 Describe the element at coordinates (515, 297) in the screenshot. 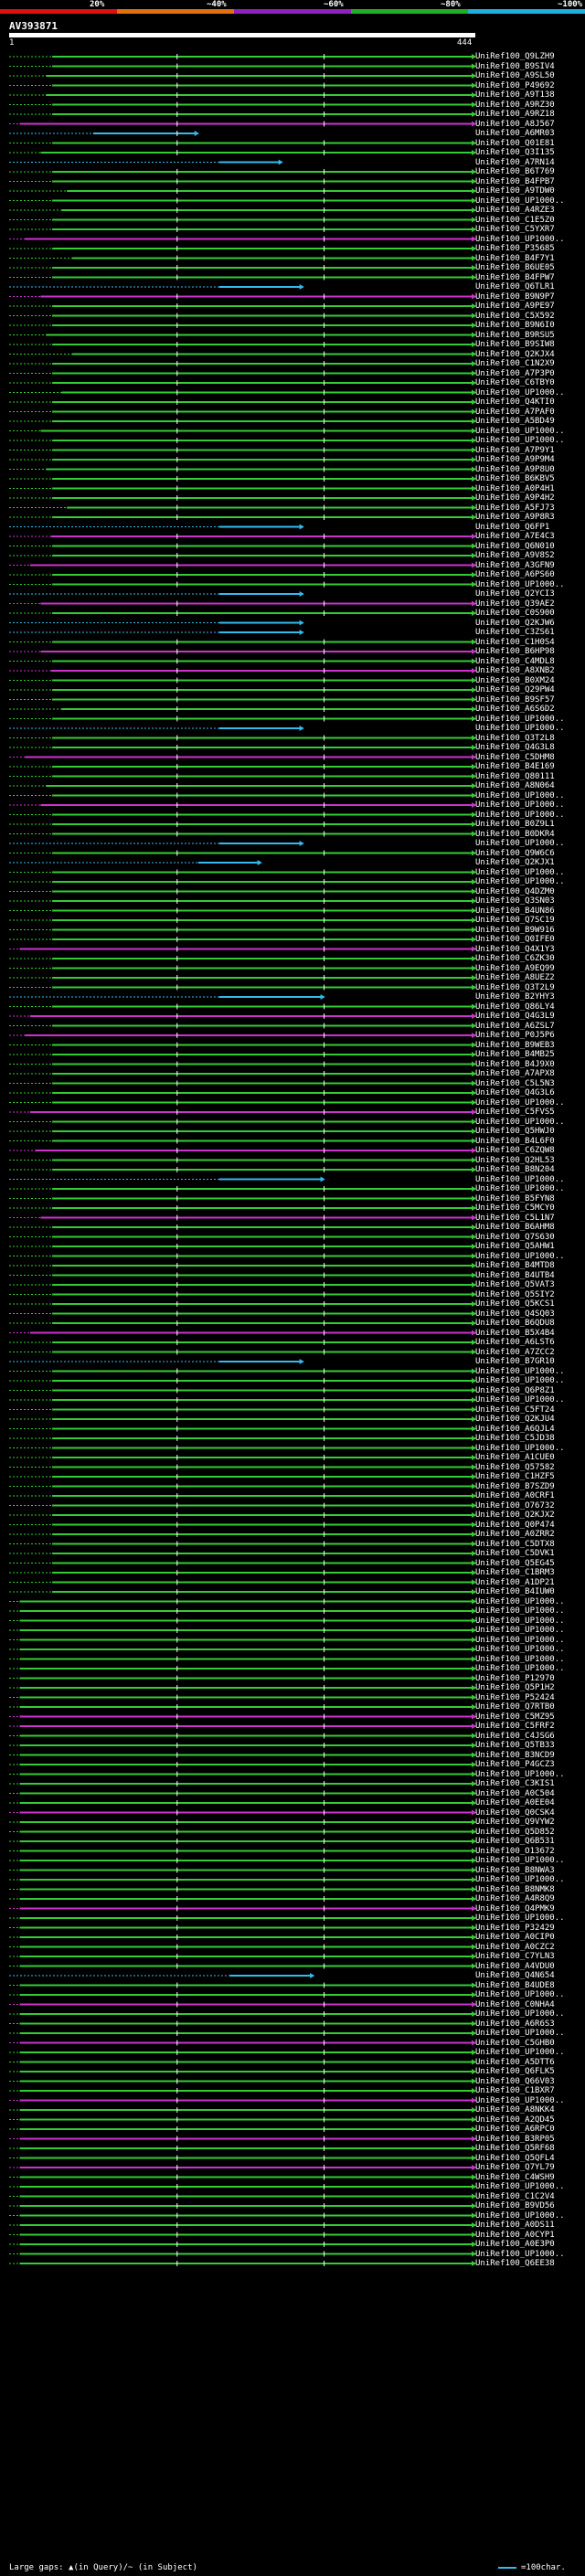

I see `hit-id: UniRef100_B9N9P7` at that location.